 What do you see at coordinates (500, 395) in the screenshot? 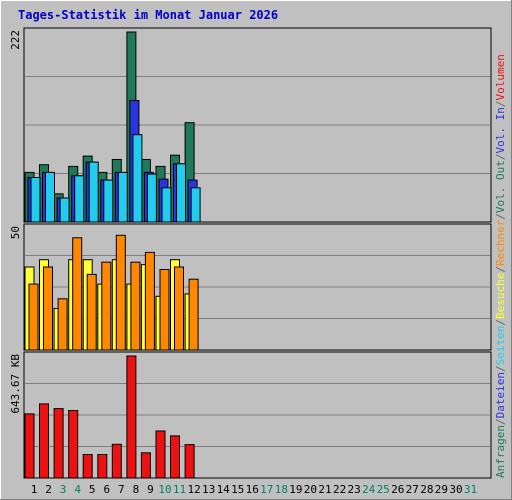
I see `legend-entry: Dateien` at bounding box center [500, 395].